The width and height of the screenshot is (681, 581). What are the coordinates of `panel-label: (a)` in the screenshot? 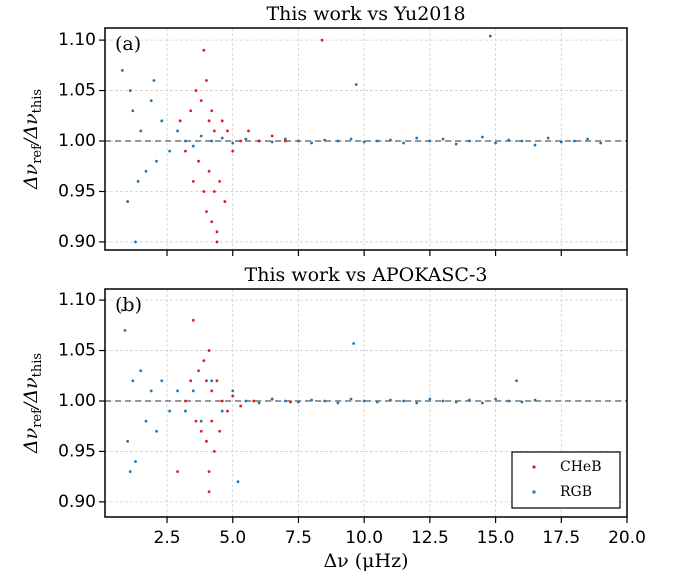 It's located at (128, 44).